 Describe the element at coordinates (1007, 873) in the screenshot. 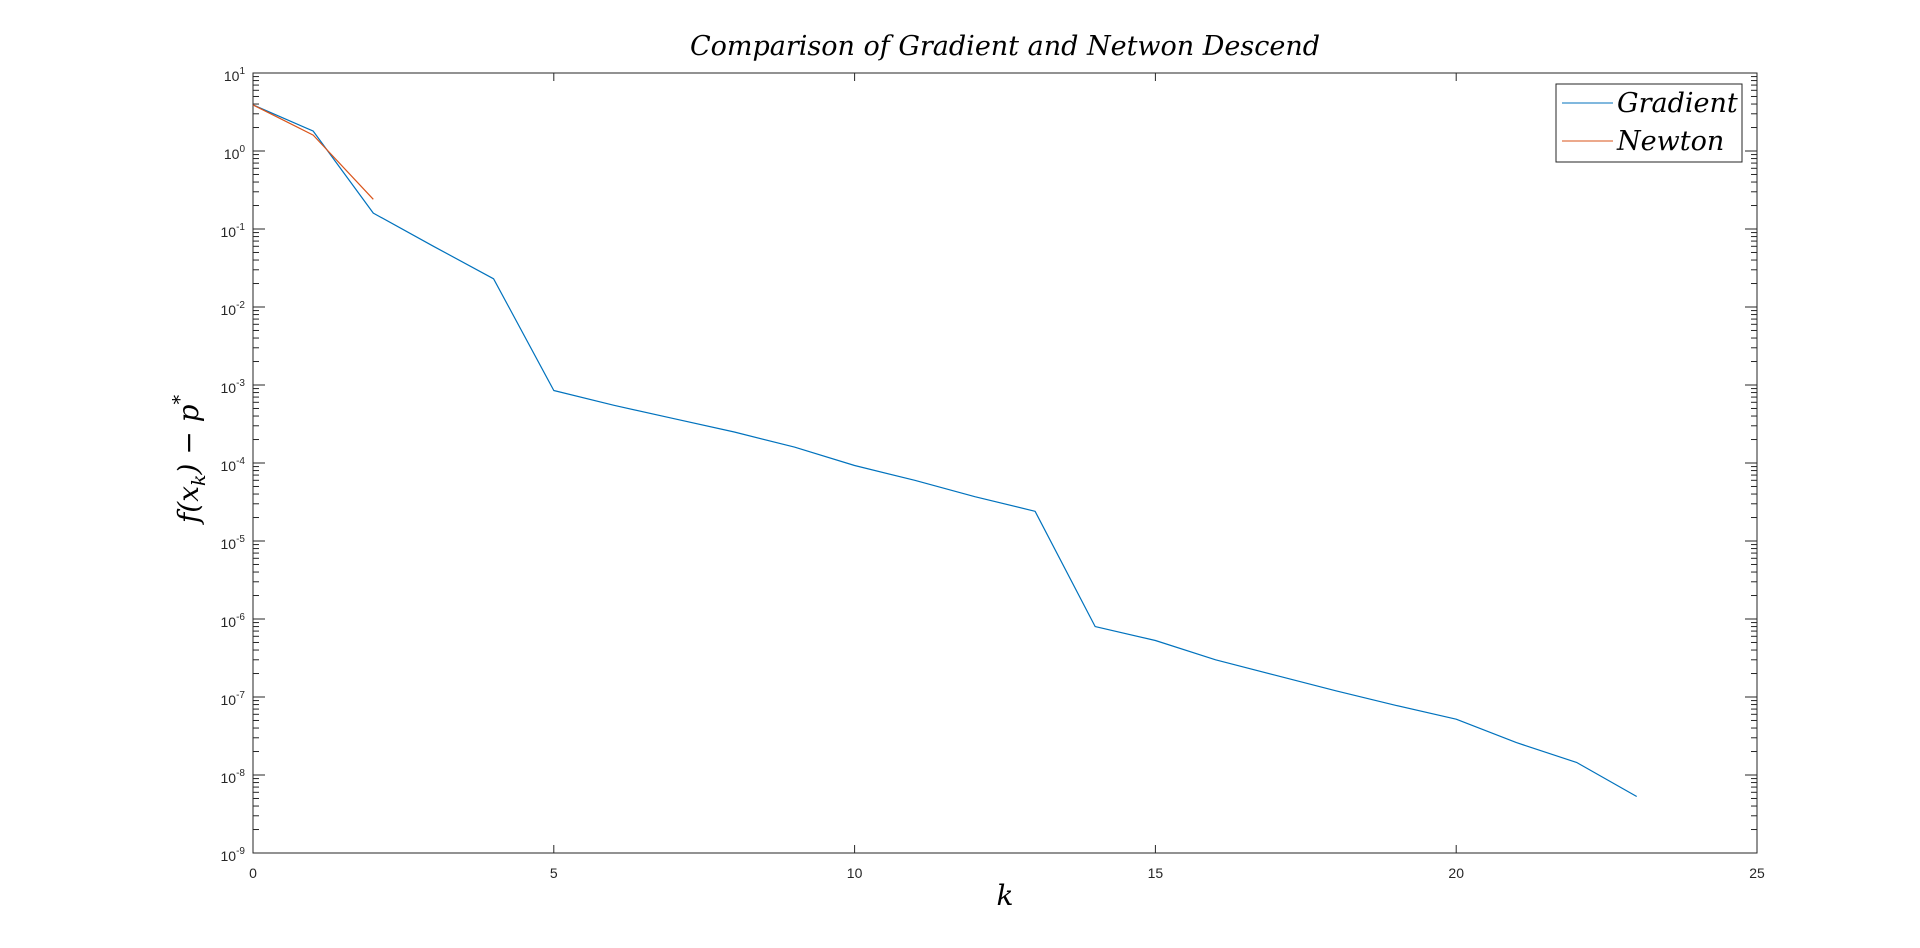

I see `x-tick-labels: 0 5 10 15 20 25` at that location.